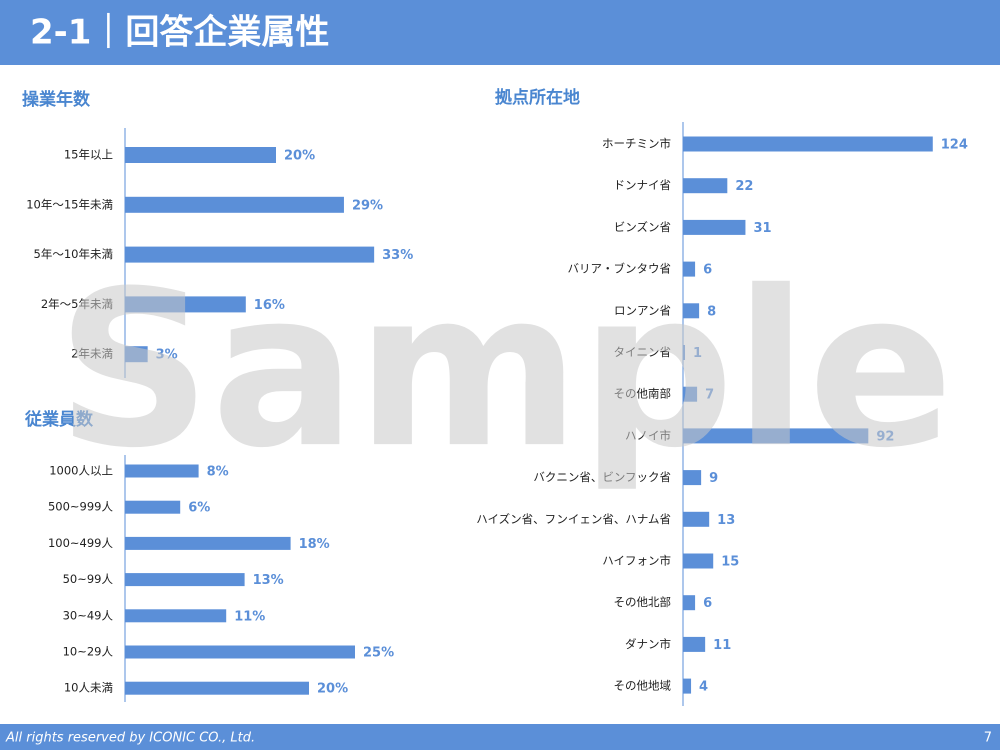 The height and width of the screenshot is (750, 1000). I want to click on value-label: 3%, so click(167, 355).